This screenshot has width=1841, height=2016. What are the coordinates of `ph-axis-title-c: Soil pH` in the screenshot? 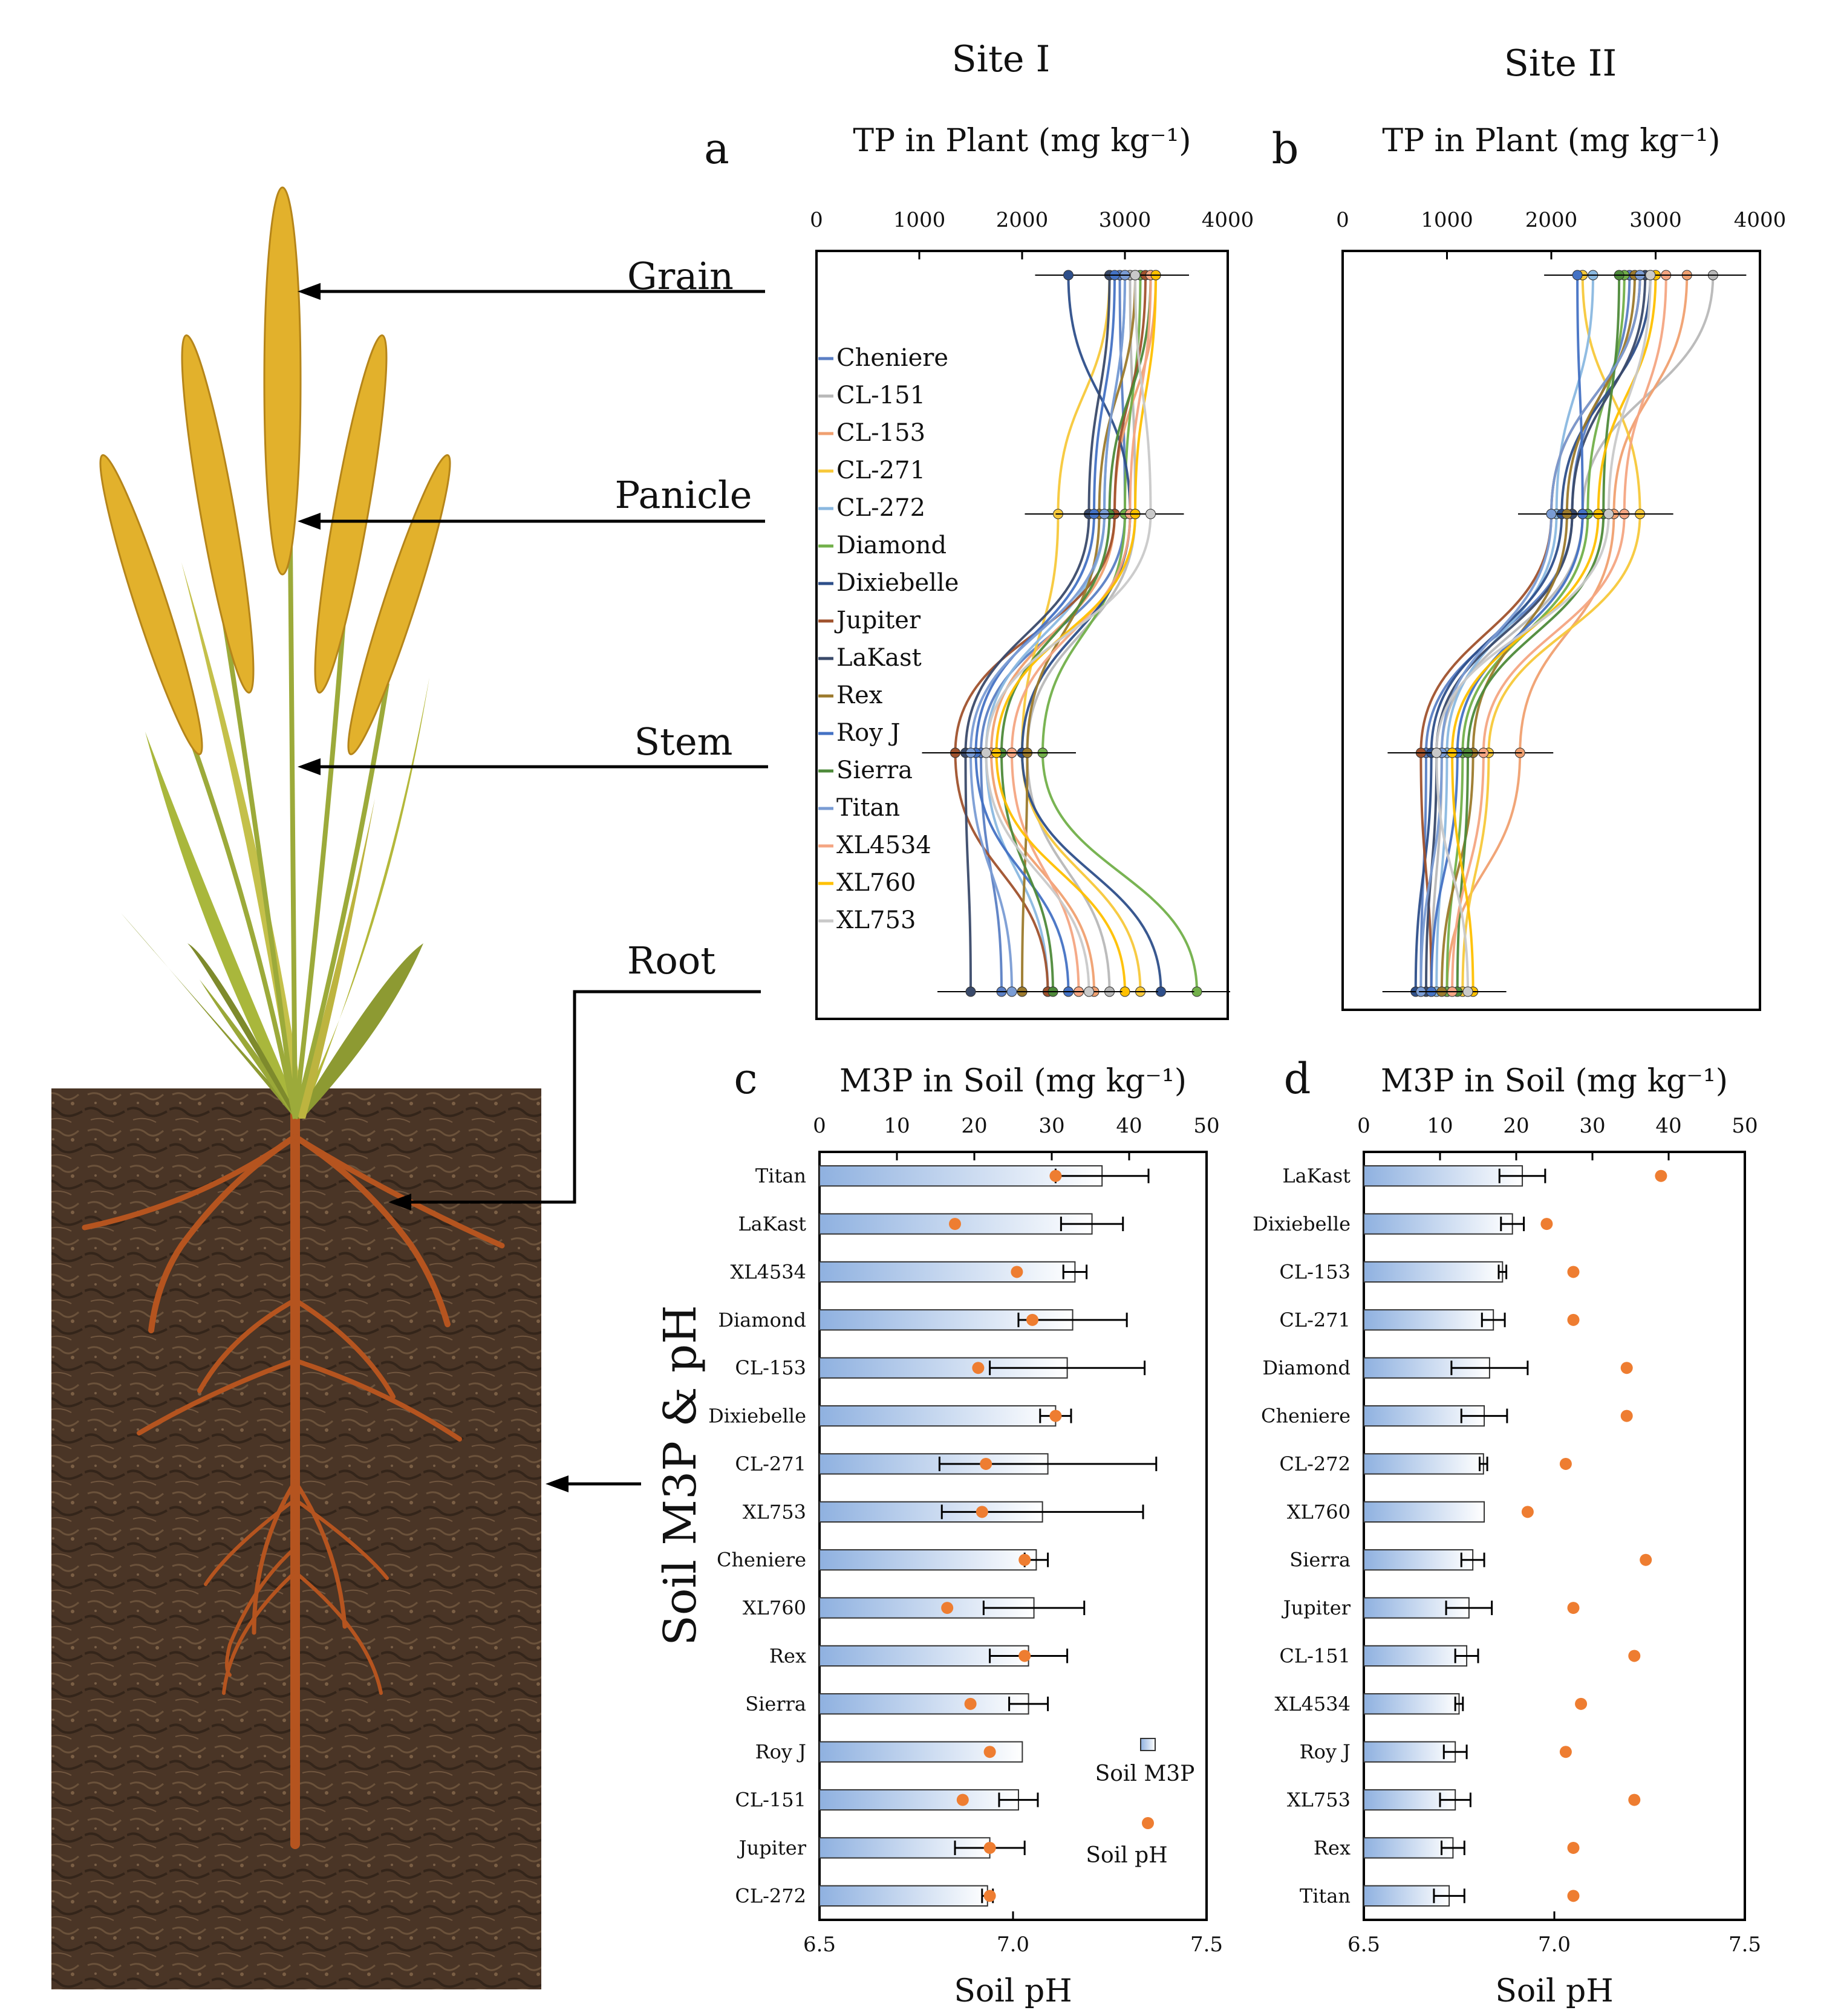 It's located at (1013, 1991).